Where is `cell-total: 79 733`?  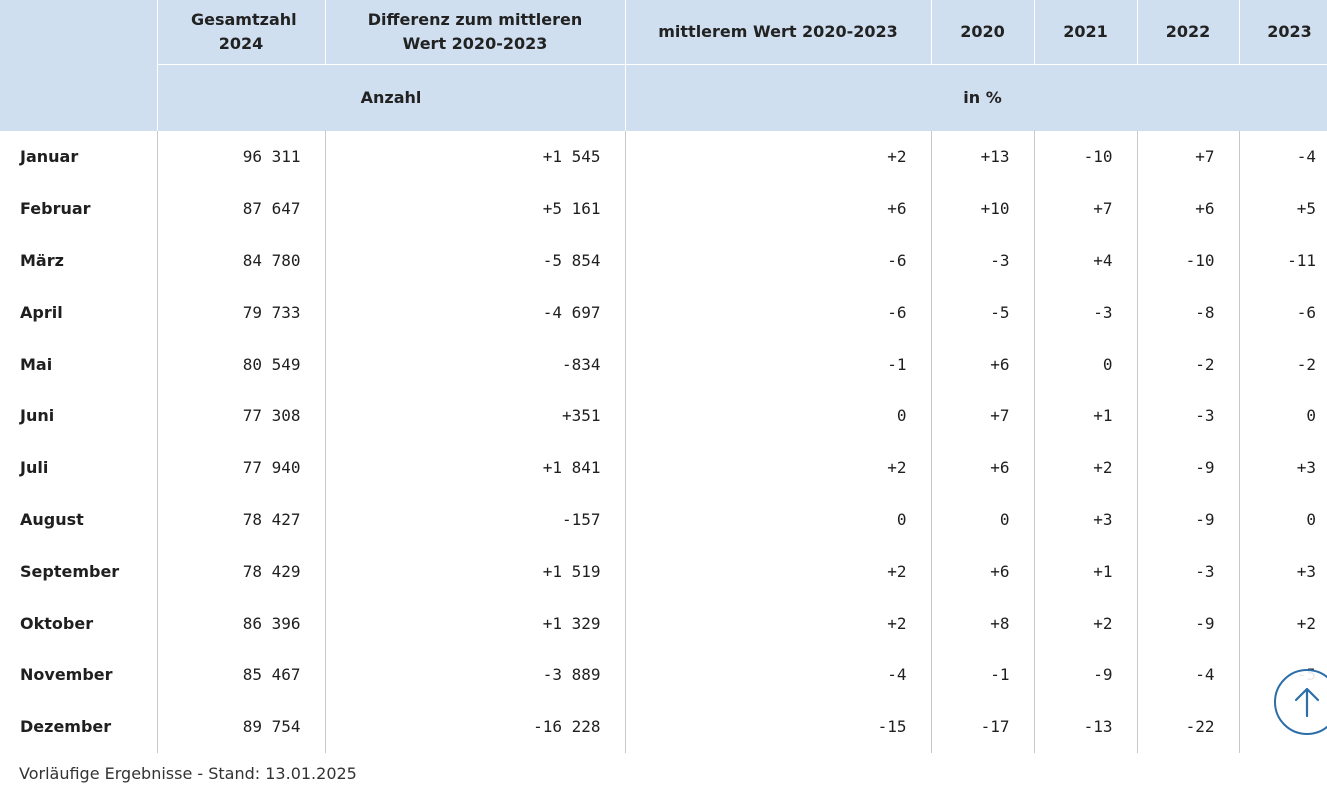
cell-total: 79 733 is located at coordinates (240, 312).